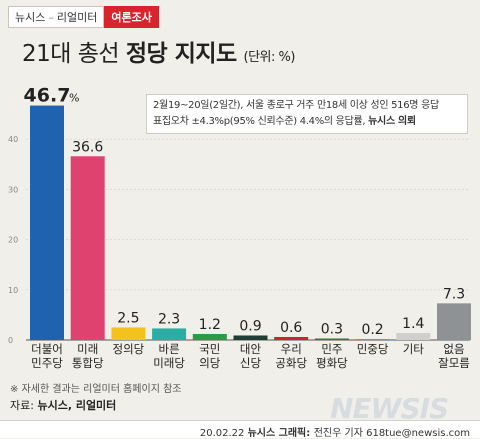 The width and height of the screenshot is (480, 439). What do you see at coordinates (47, 363) in the screenshot?
I see `category-label: 민주당` at bounding box center [47, 363].